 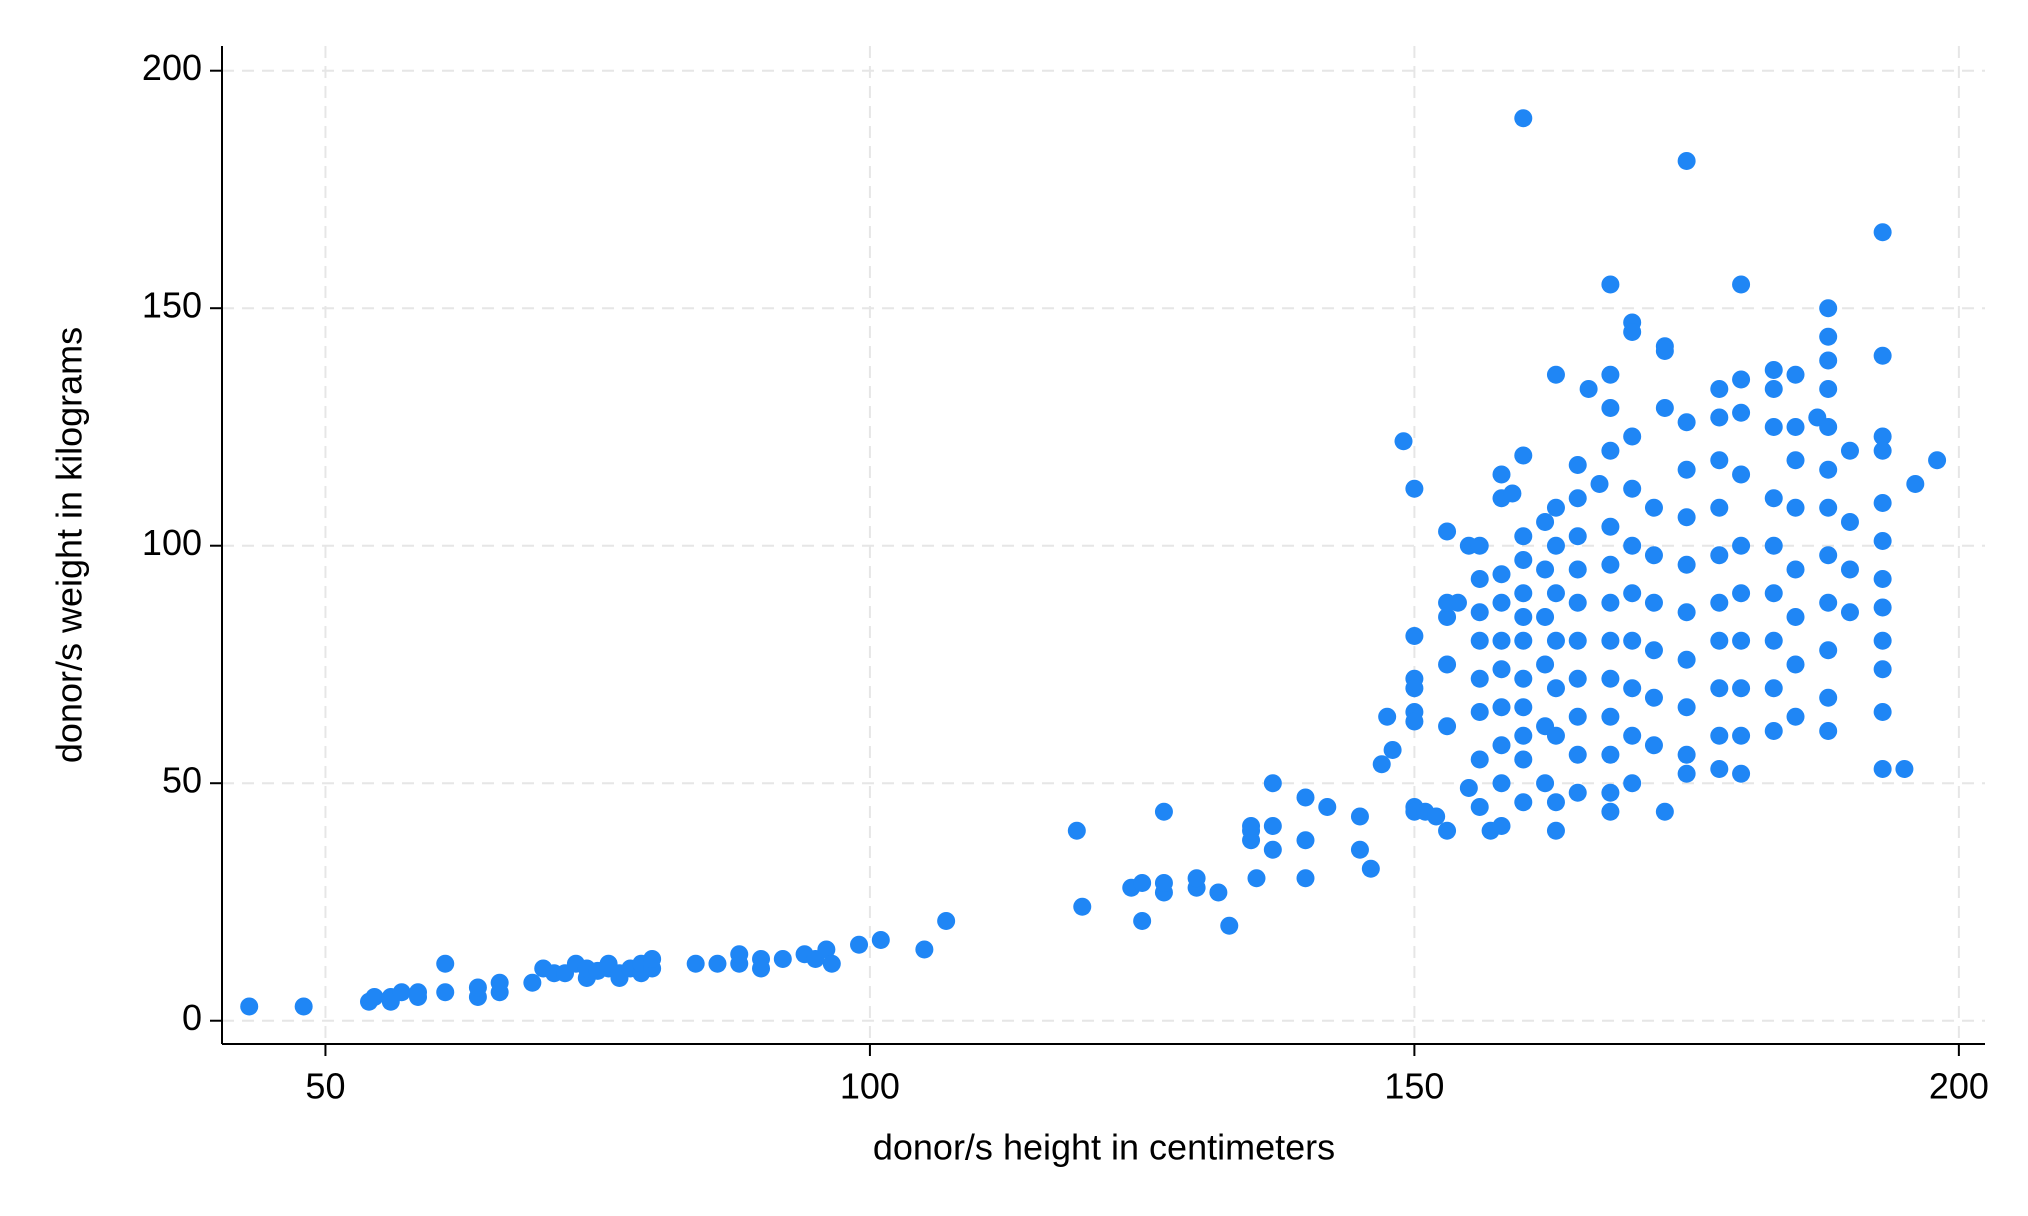 I want to click on y-tick-label: 100, so click(x=172, y=542).